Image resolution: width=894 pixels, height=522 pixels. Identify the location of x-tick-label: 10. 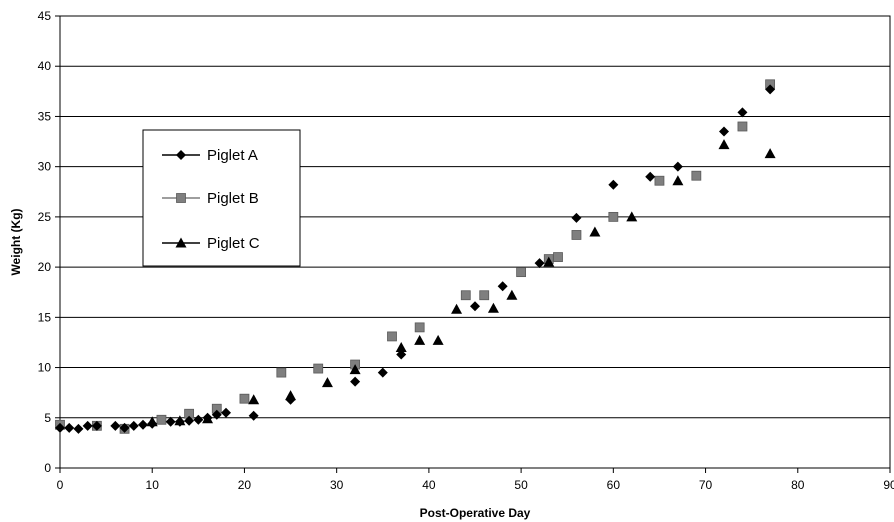
(153, 485).